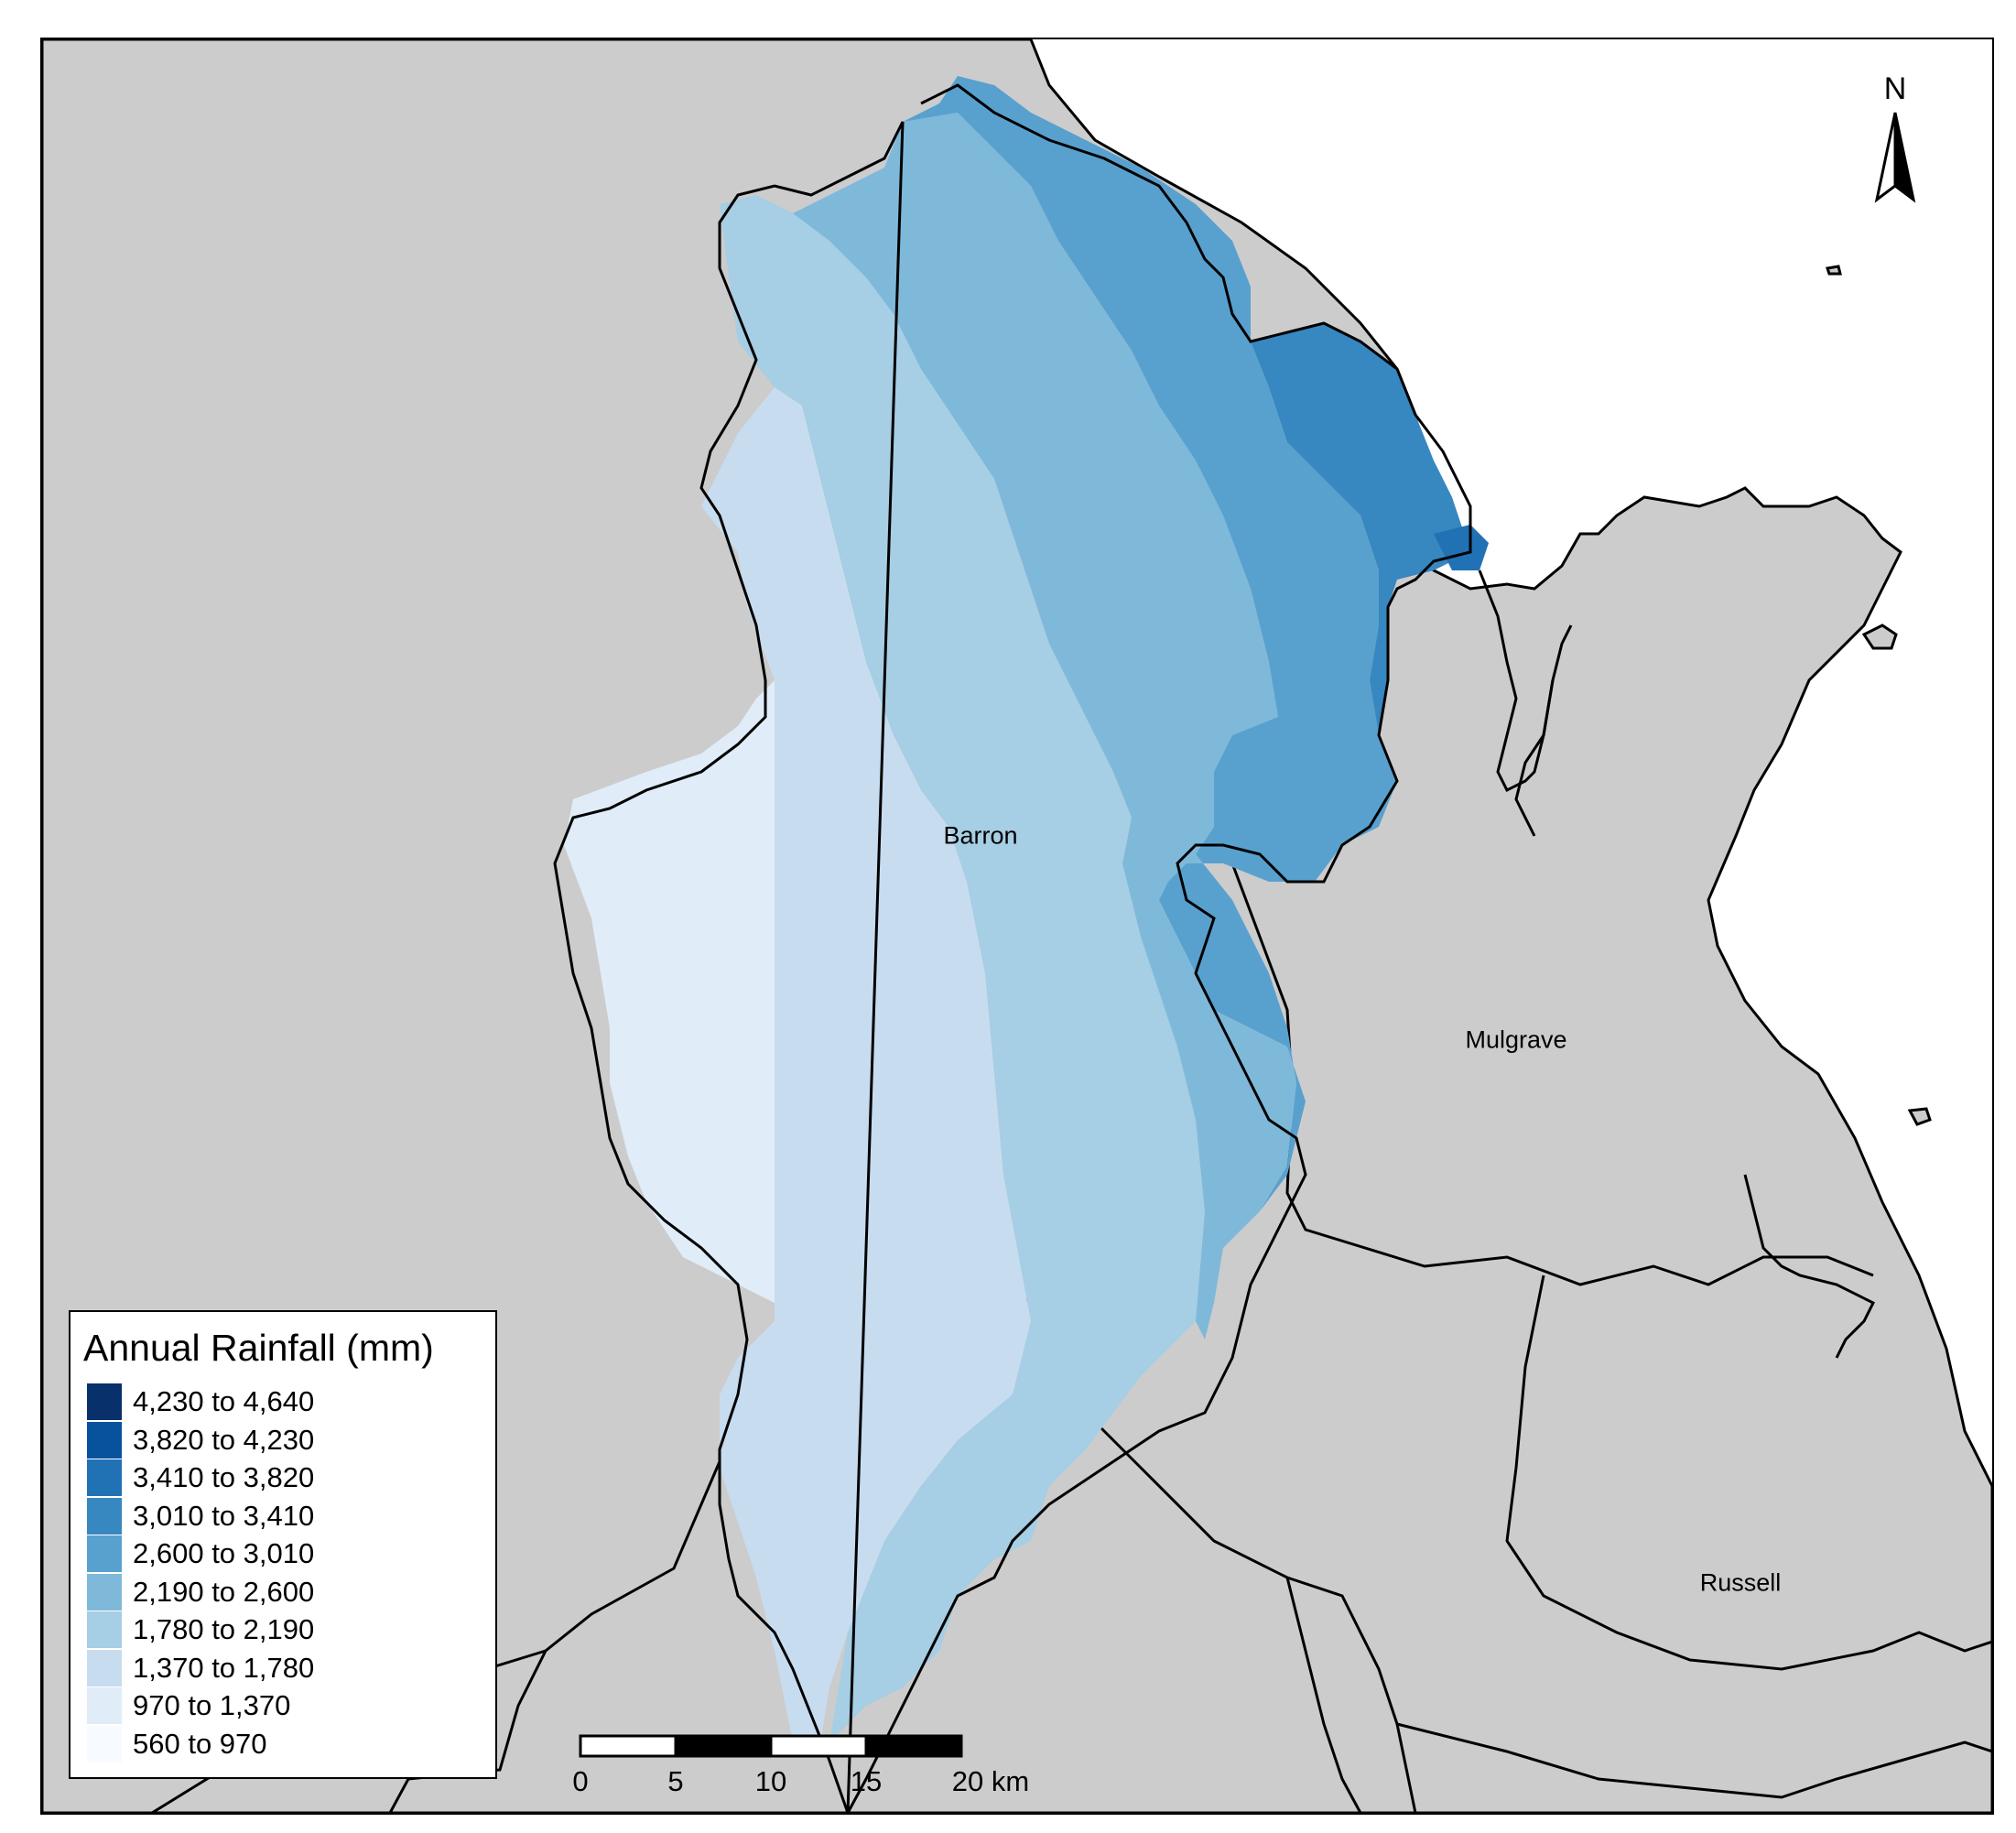 This screenshot has width=2016, height=1833. I want to click on scale-tick: 5, so click(675, 1781).